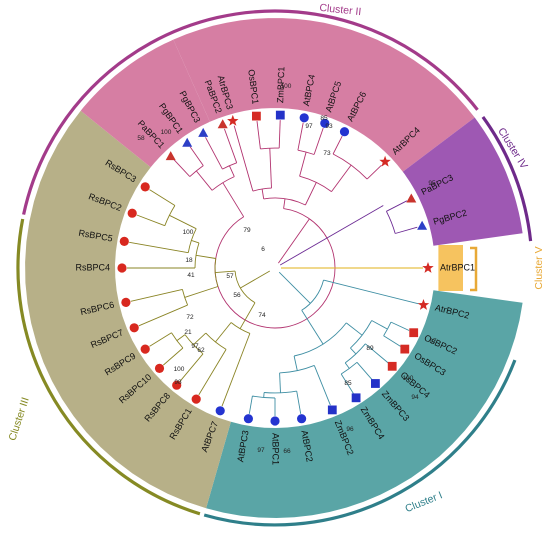 The height and width of the screenshot is (535, 550). What do you see at coordinates (233, 120) in the screenshot?
I see `marker-atrbpc3` at bounding box center [233, 120].